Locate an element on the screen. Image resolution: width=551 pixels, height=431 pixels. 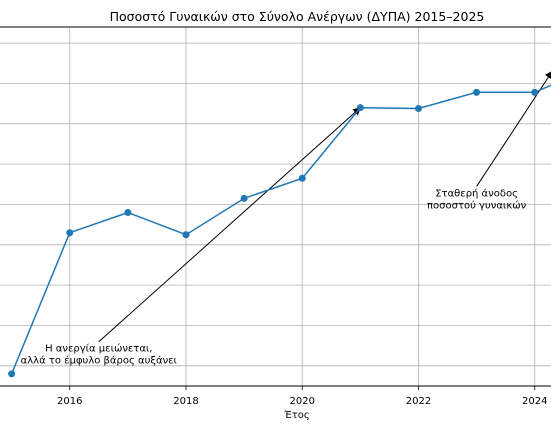
x-tick-label: 2018 is located at coordinates (185, 401).